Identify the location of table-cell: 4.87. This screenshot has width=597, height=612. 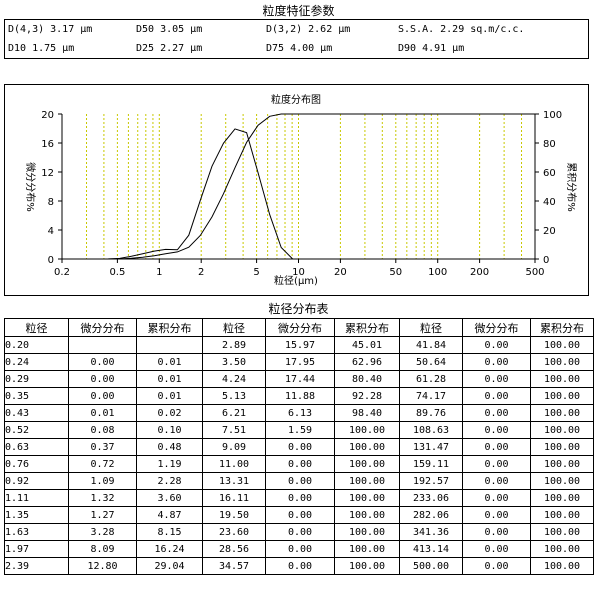
(169, 515).